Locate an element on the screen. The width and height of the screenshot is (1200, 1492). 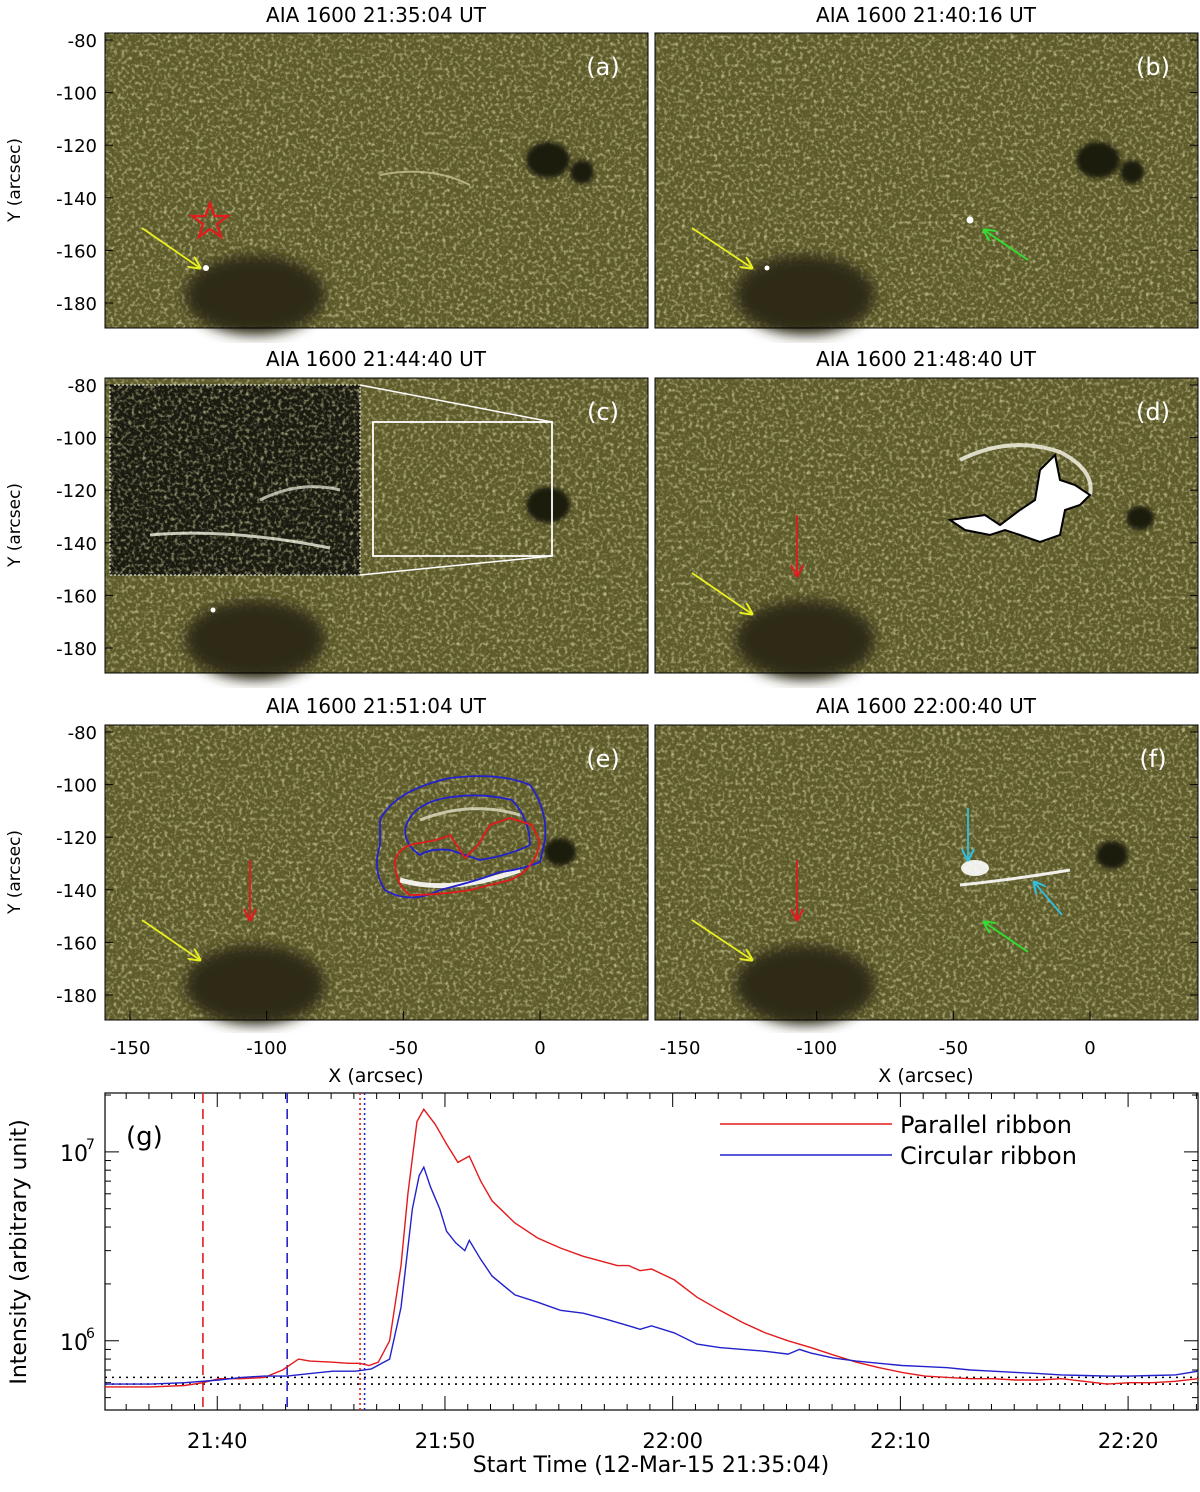
legend-label-circular: Circular ribbon is located at coordinates (988, 1156).